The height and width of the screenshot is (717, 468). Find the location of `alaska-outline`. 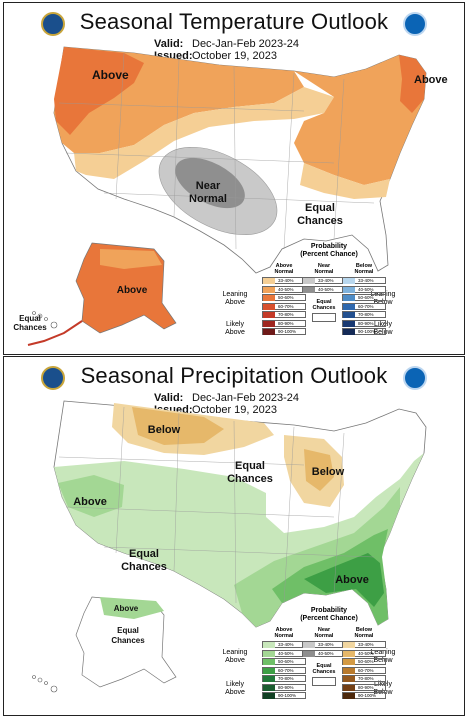

alaska-outline is located at coordinates (126, 642).